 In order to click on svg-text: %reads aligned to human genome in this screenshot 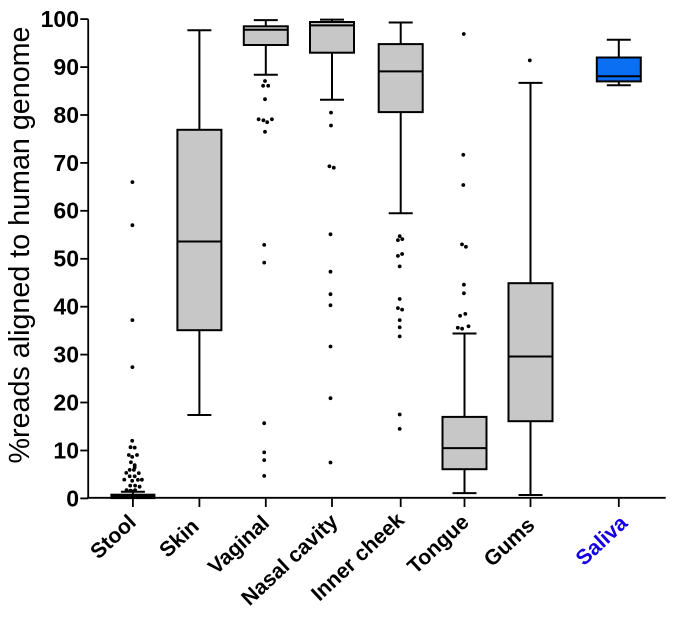, I will do `click(20, 245)`.